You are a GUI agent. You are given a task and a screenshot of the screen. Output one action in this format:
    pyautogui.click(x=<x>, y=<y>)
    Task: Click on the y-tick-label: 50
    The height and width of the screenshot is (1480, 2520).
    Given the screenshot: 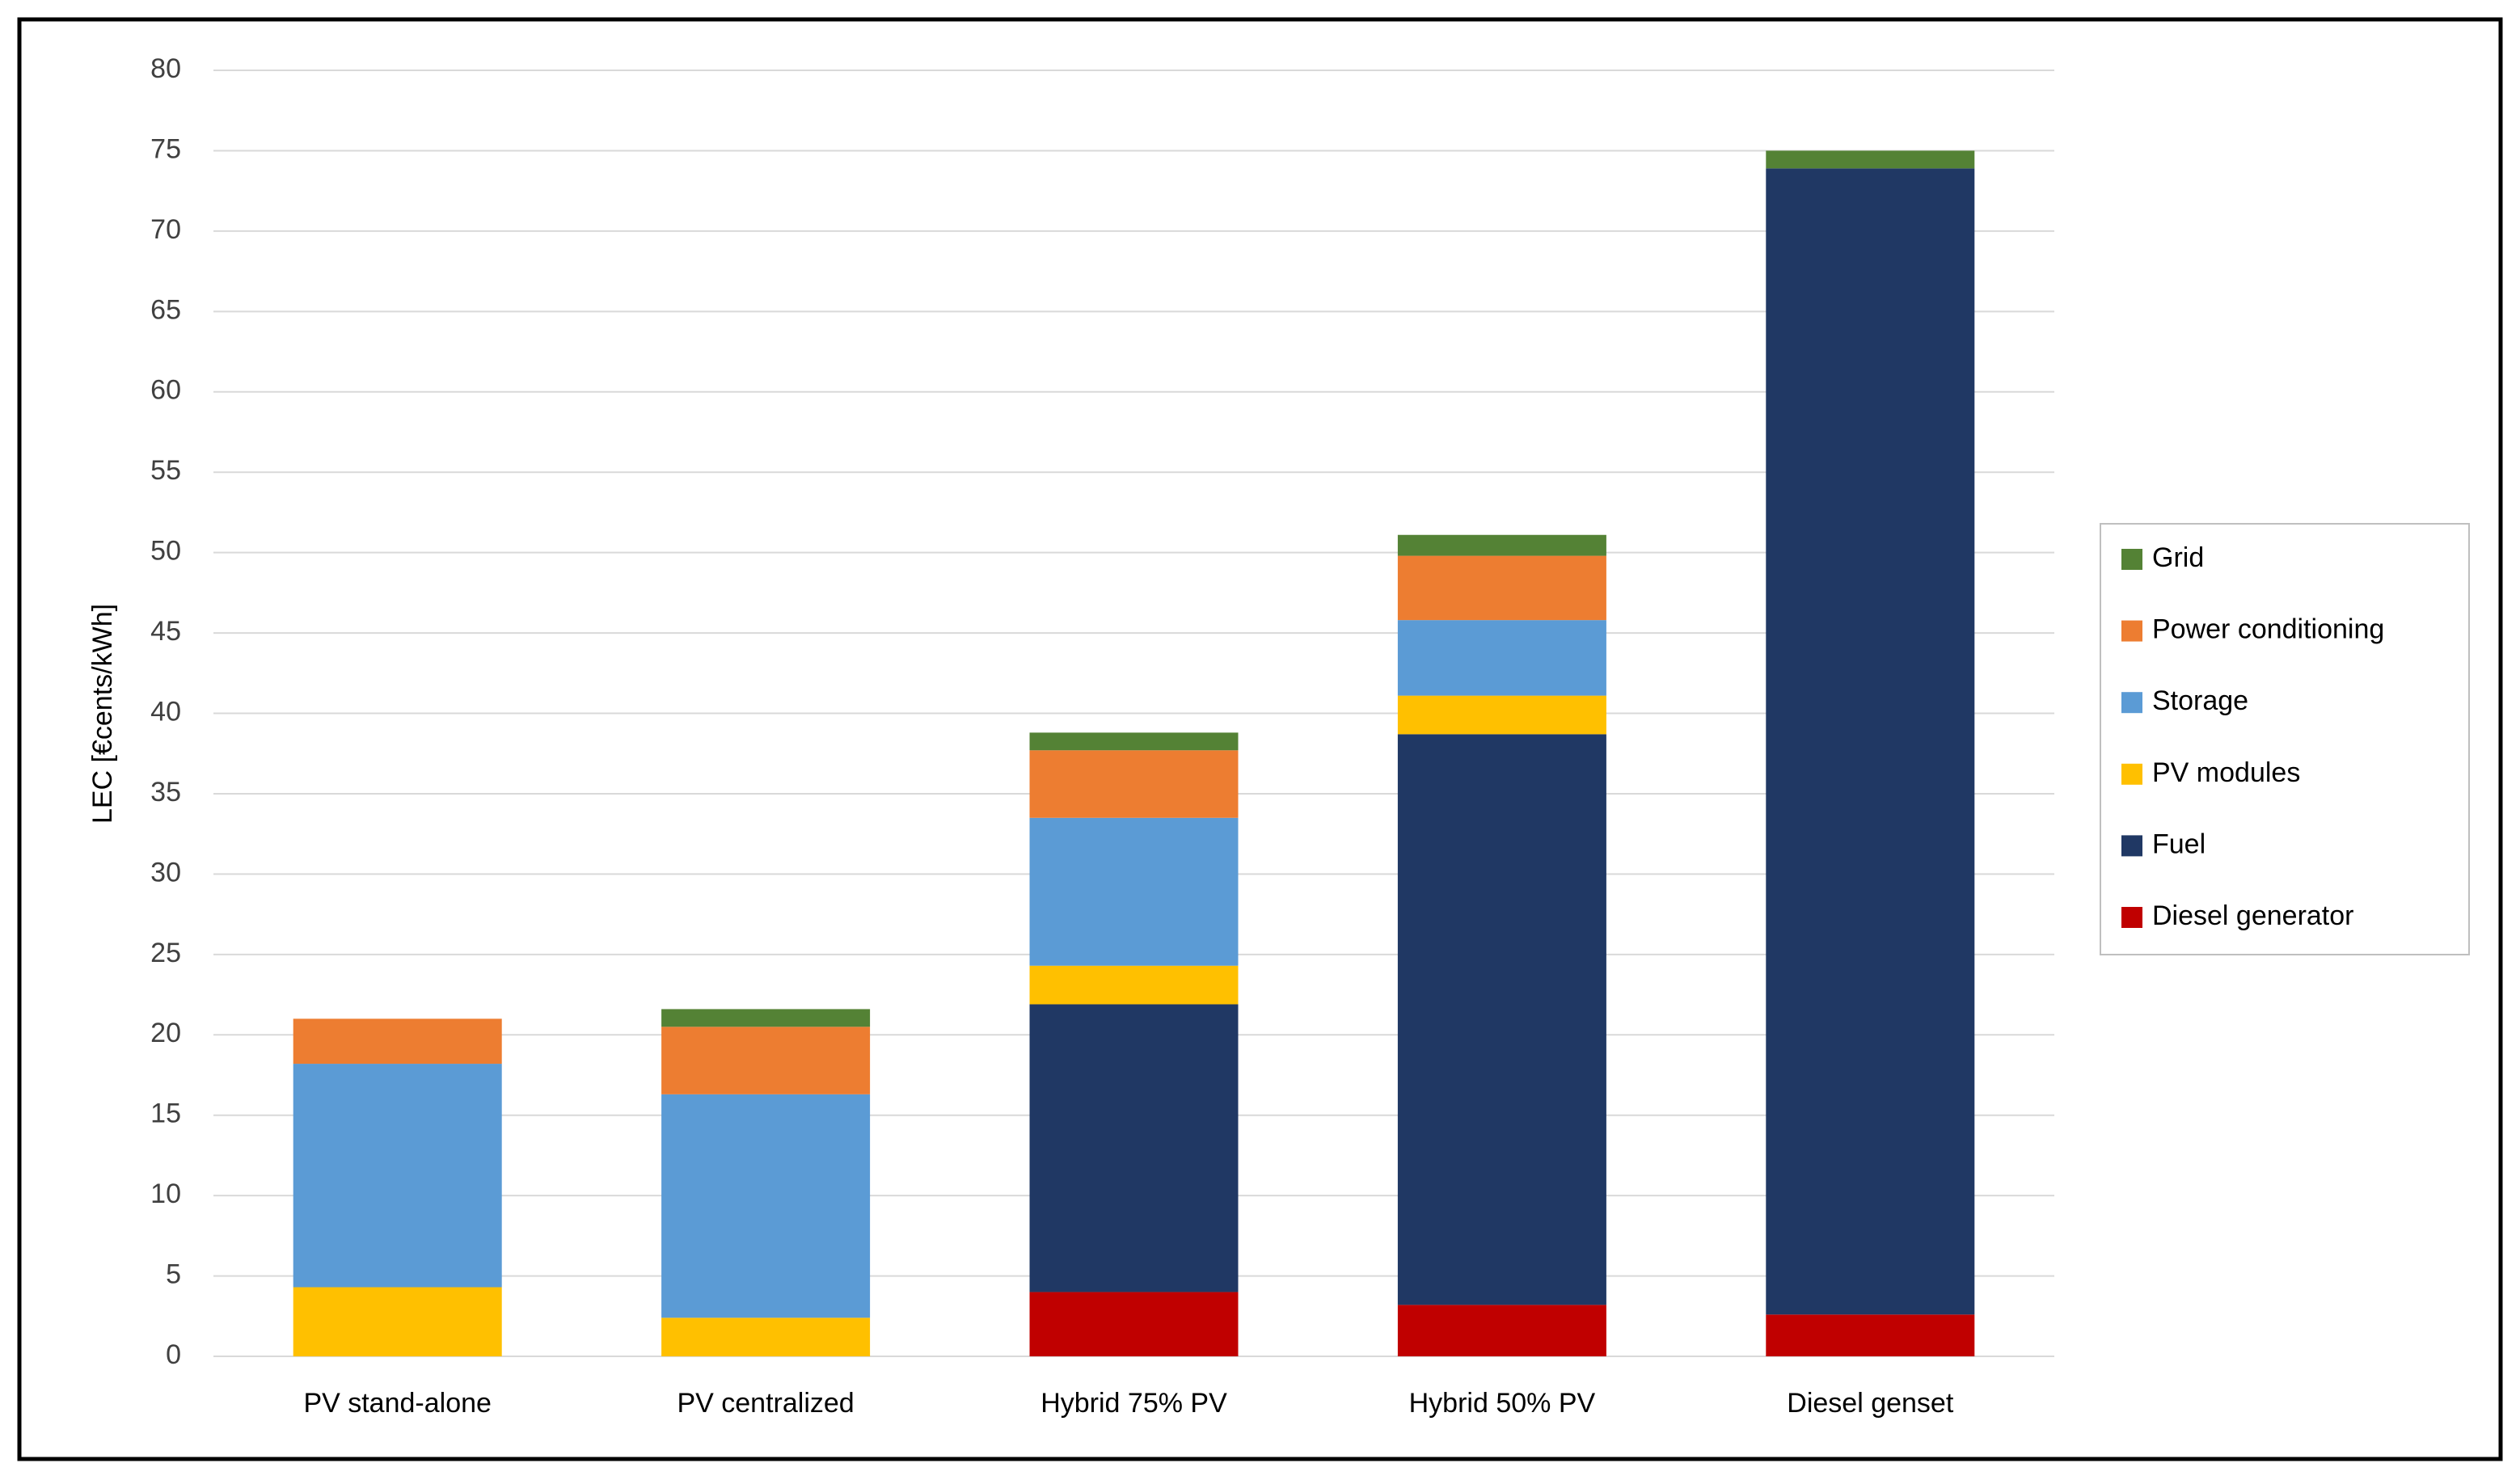 What is the action you would take?
    pyautogui.click(x=166, y=552)
    